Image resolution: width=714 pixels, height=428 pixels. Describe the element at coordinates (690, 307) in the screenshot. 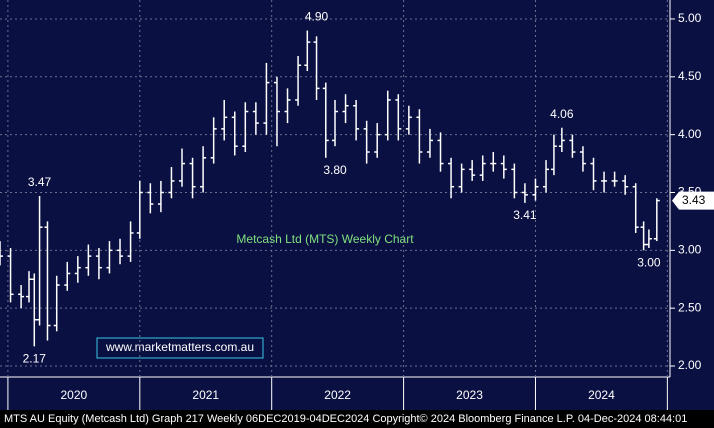

I see `y-tick-label: 2.50` at that location.